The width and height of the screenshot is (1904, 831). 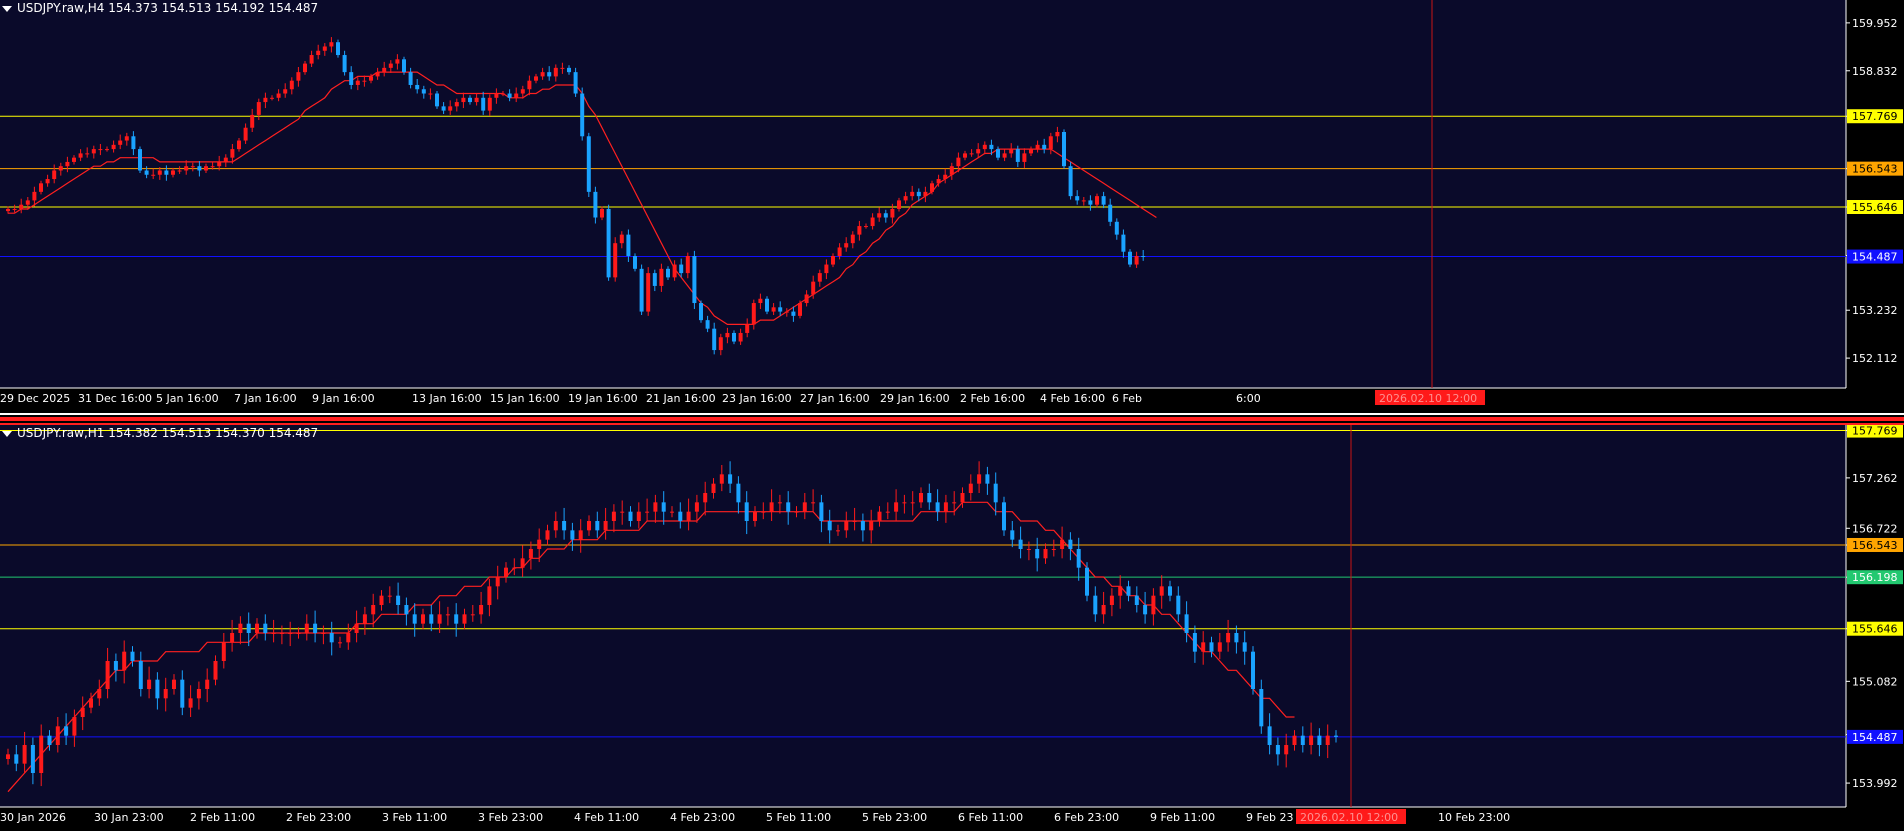 What do you see at coordinates (1875, 169) in the screenshot?
I see `price-level-badge-label: 156.543` at bounding box center [1875, 169].